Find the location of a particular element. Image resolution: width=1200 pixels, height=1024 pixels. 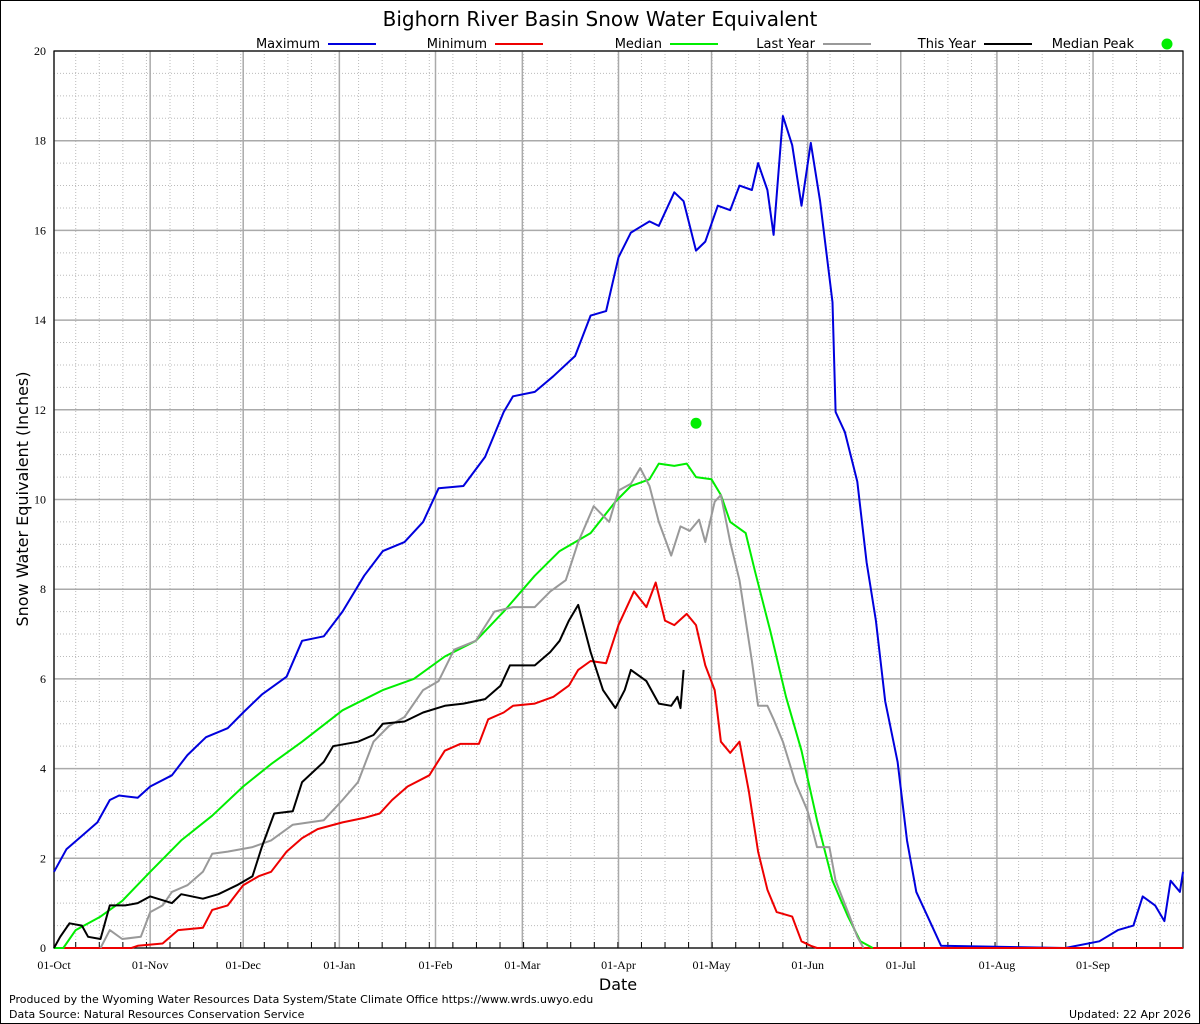

legend-label: Median Peak is located at coordinates (1093, 44).